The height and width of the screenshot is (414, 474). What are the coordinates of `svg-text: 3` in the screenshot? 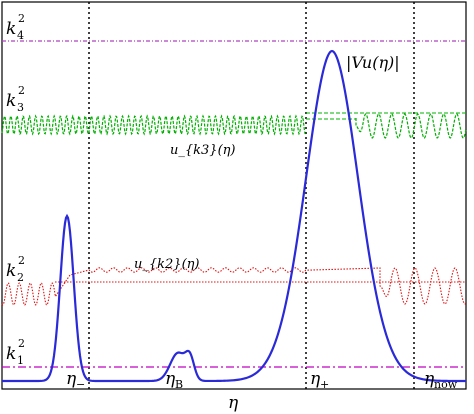 It's located at (20, 107).